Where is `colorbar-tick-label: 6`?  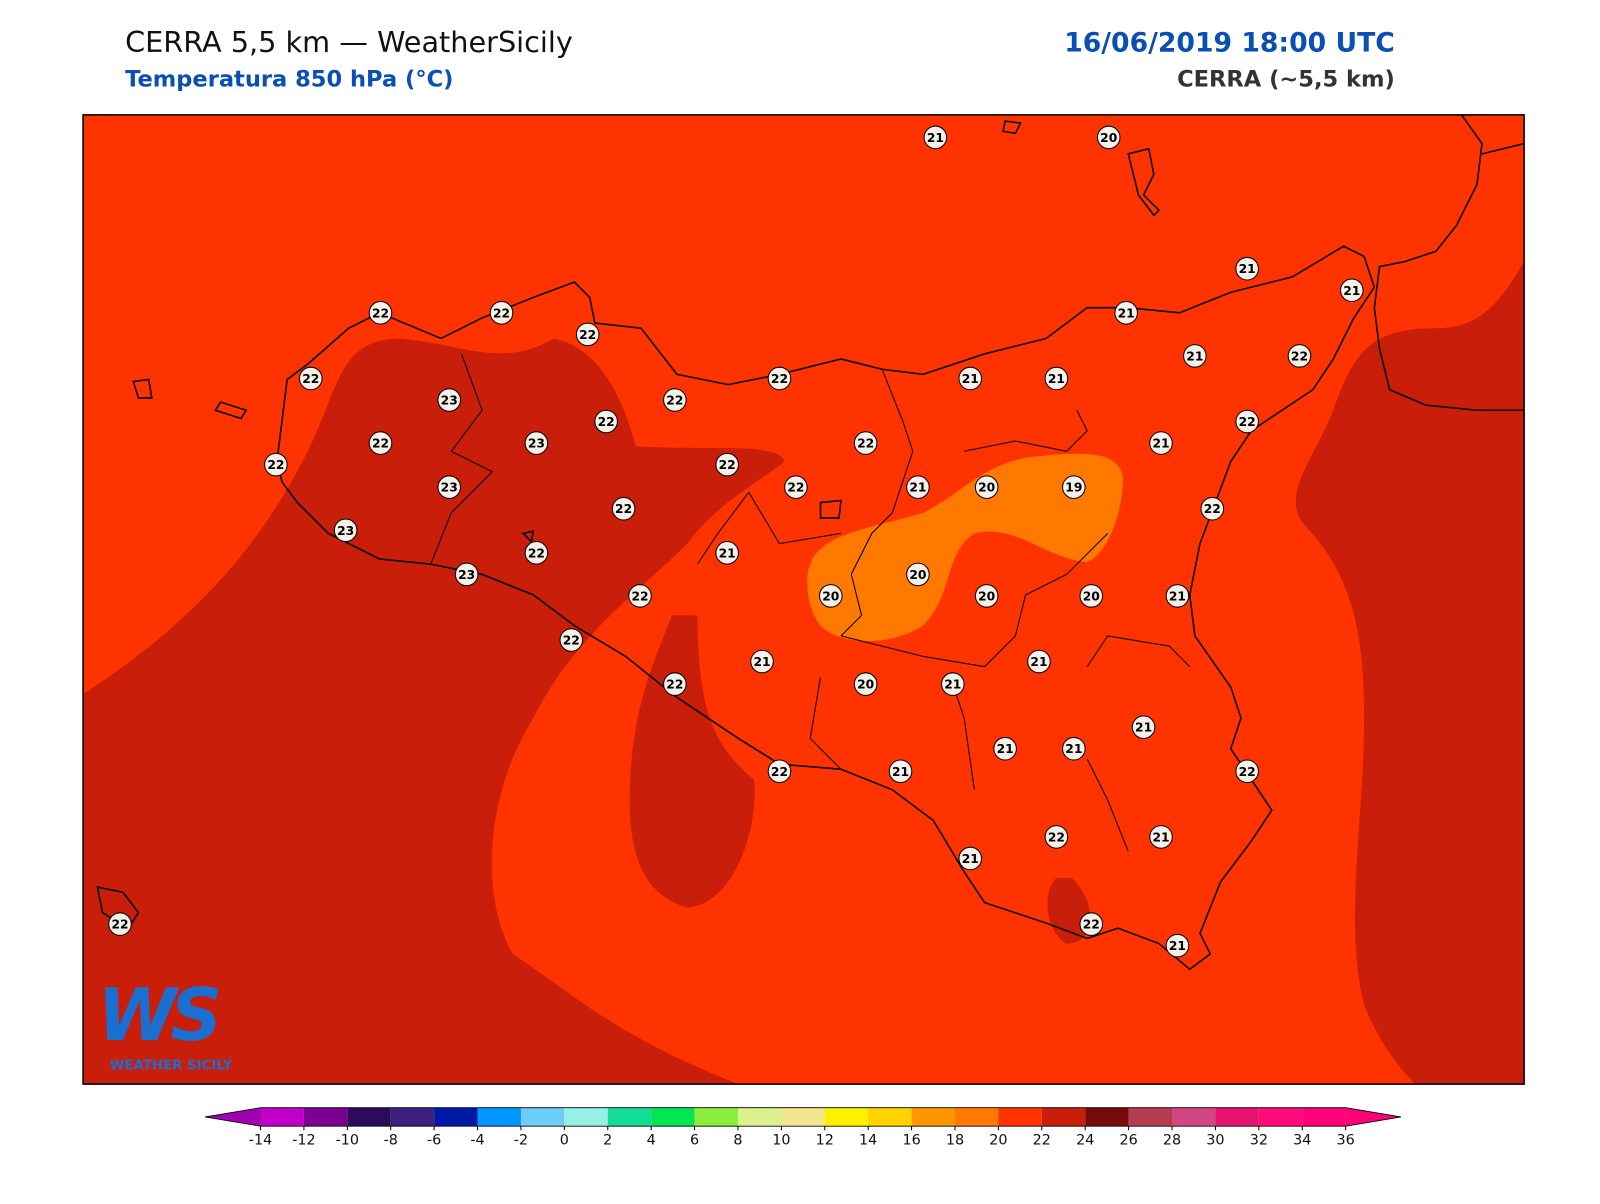
colorbar-tick-label: 6 is located at coordinates (694, 1141).